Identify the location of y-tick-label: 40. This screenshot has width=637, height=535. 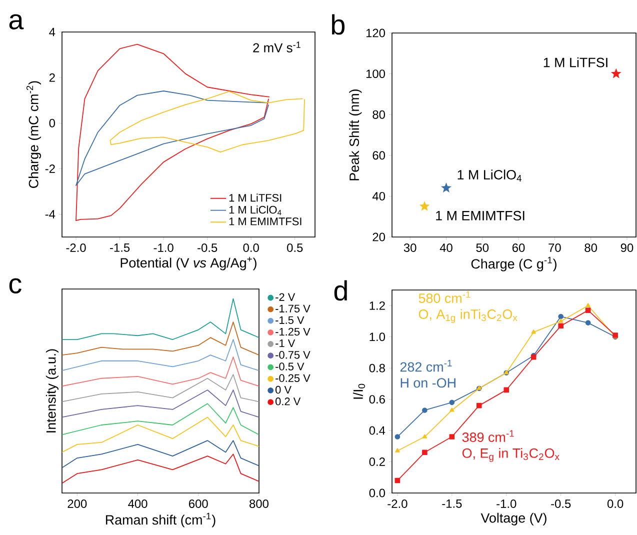
(379, 196).